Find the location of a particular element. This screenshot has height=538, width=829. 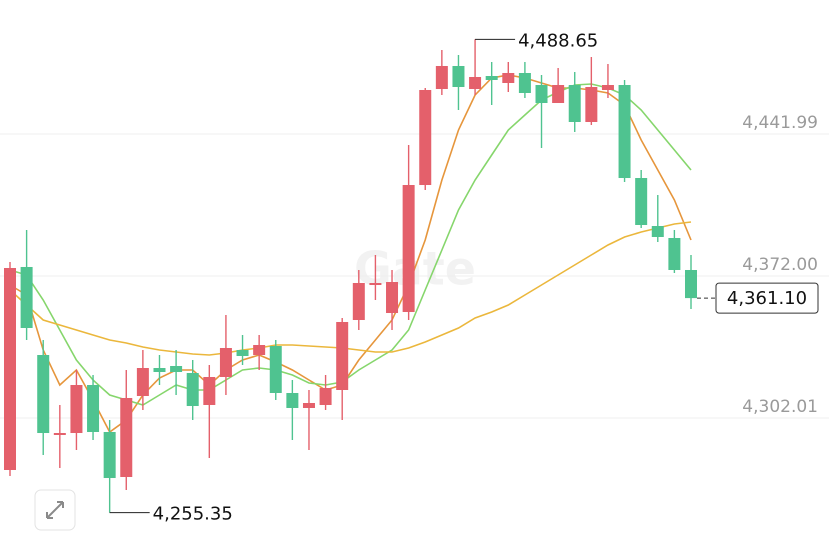

last-price-label: 4,361.10 is located at coordinates (767, 298).